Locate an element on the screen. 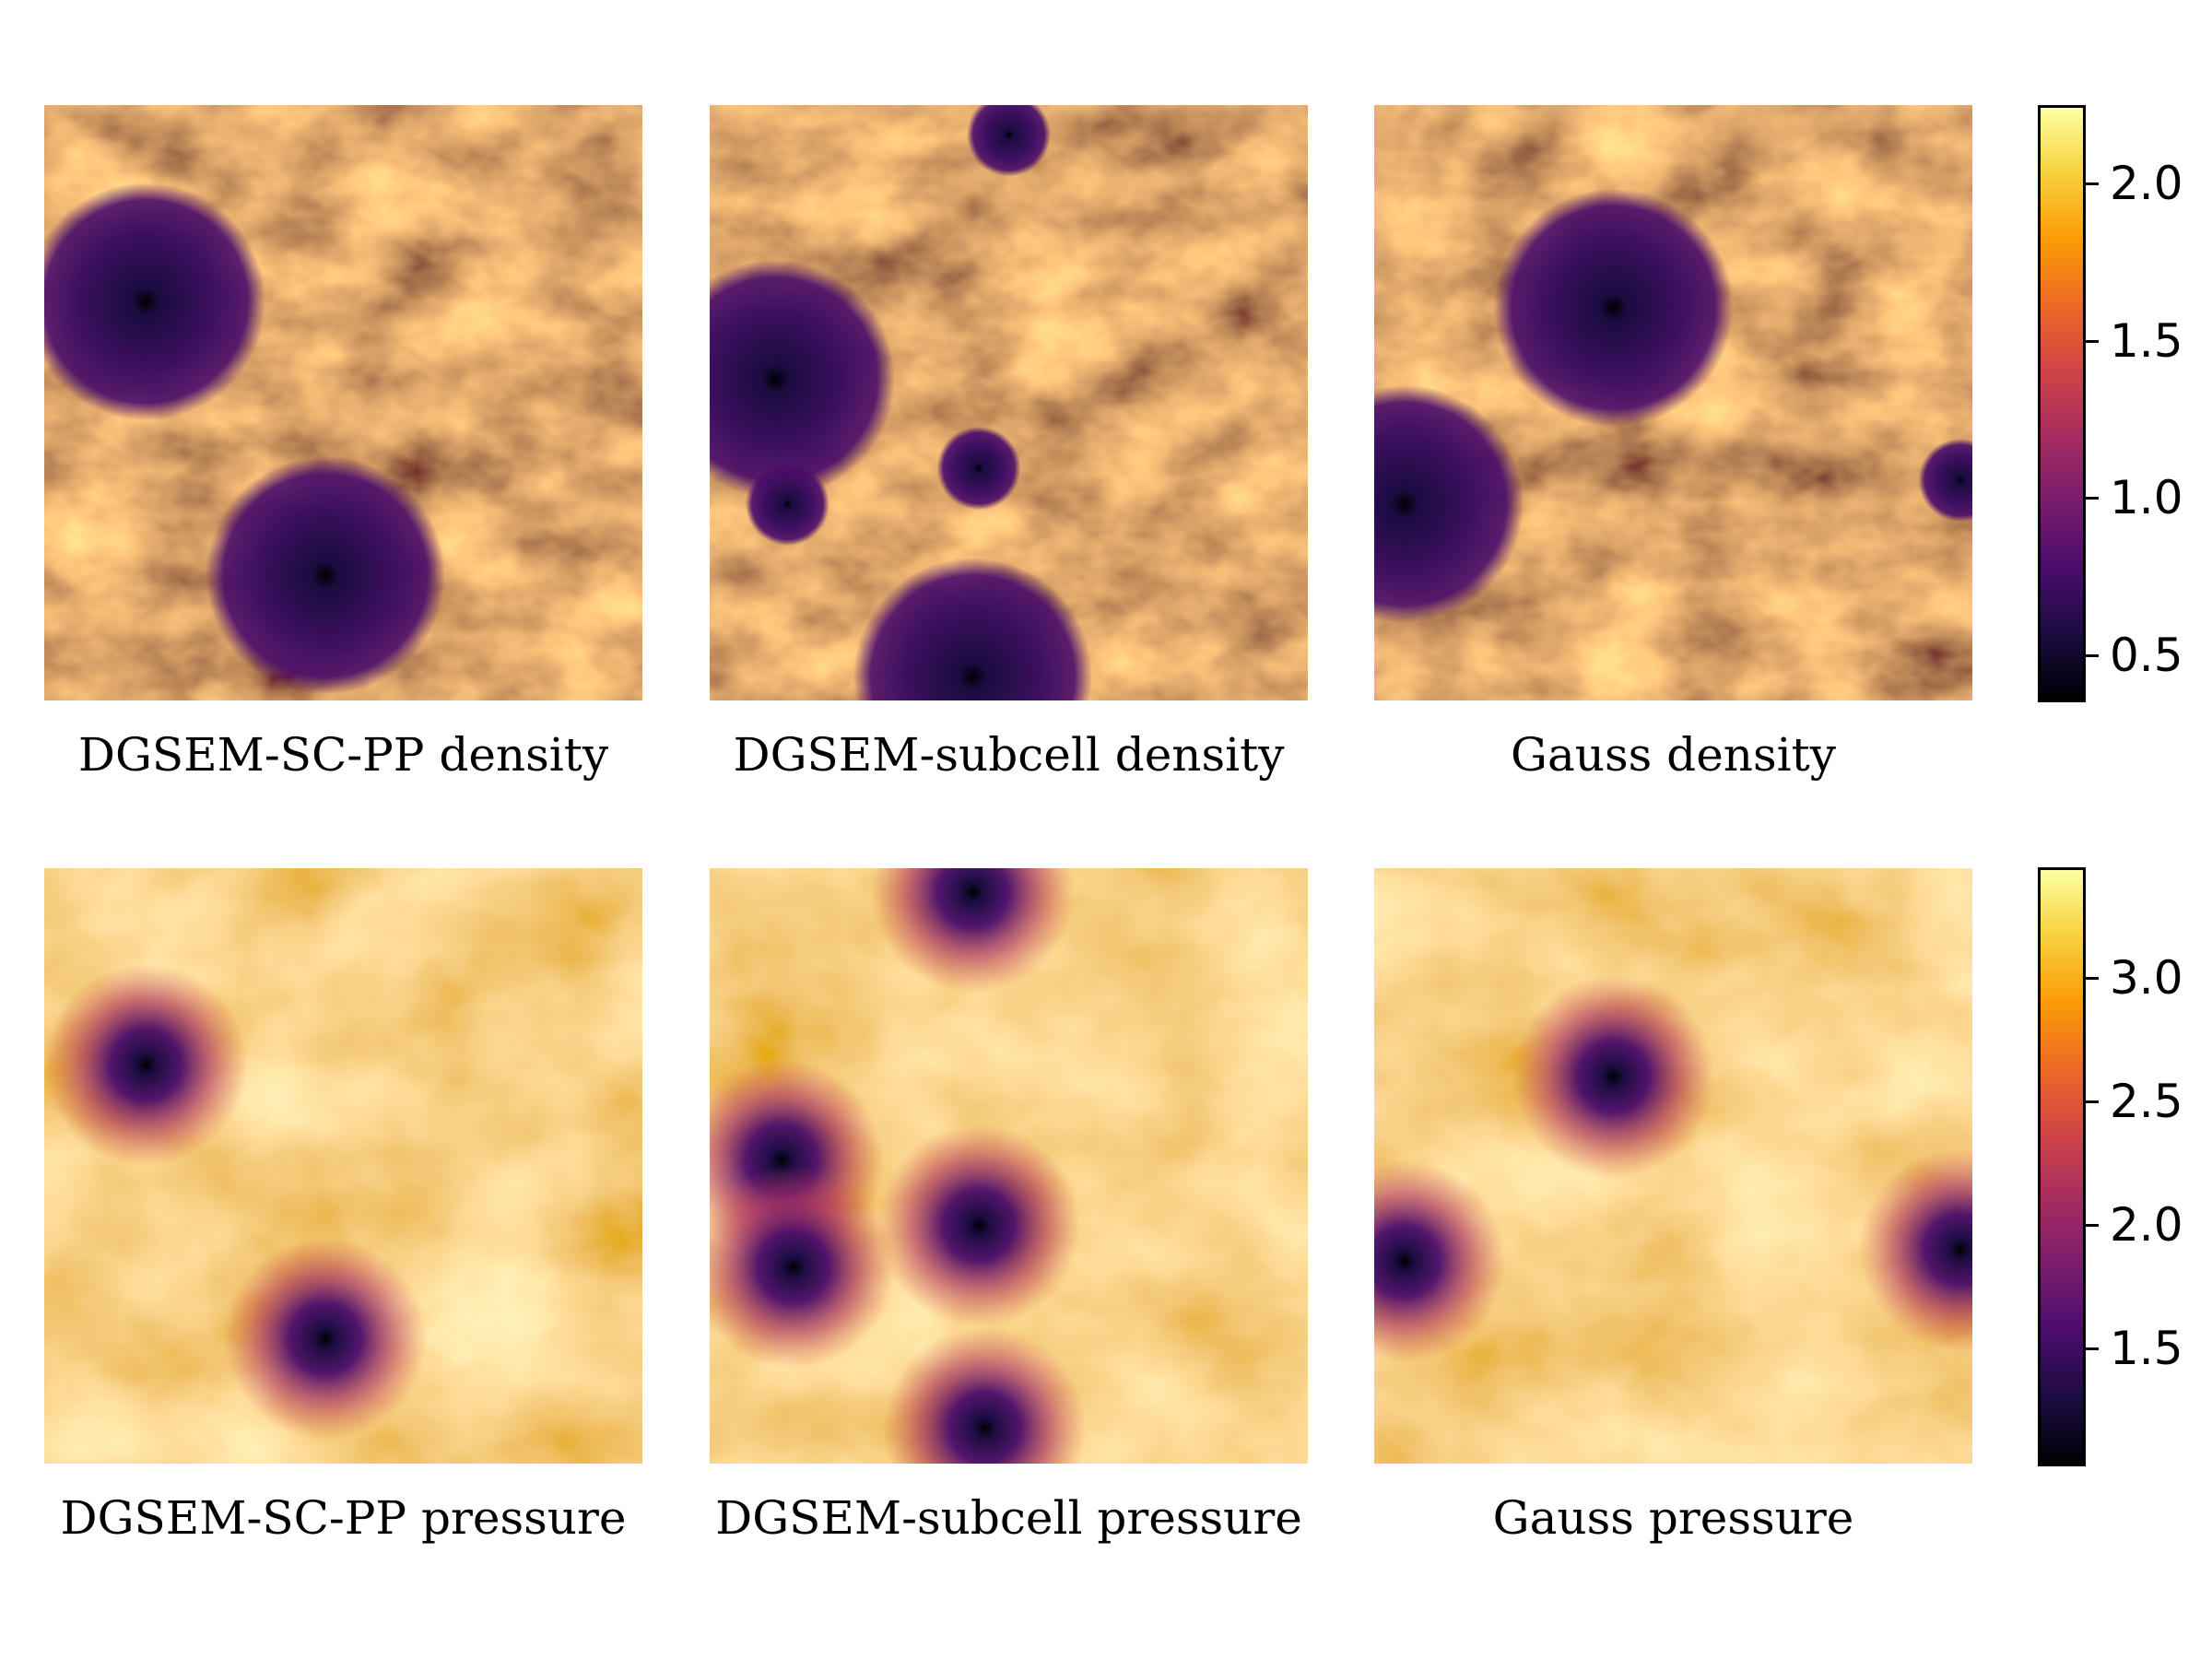 Image resolution: width=2212 pixels, height=1659 pixels. pressure-heatmap-gauss is located at coordinates (1673, 1166).